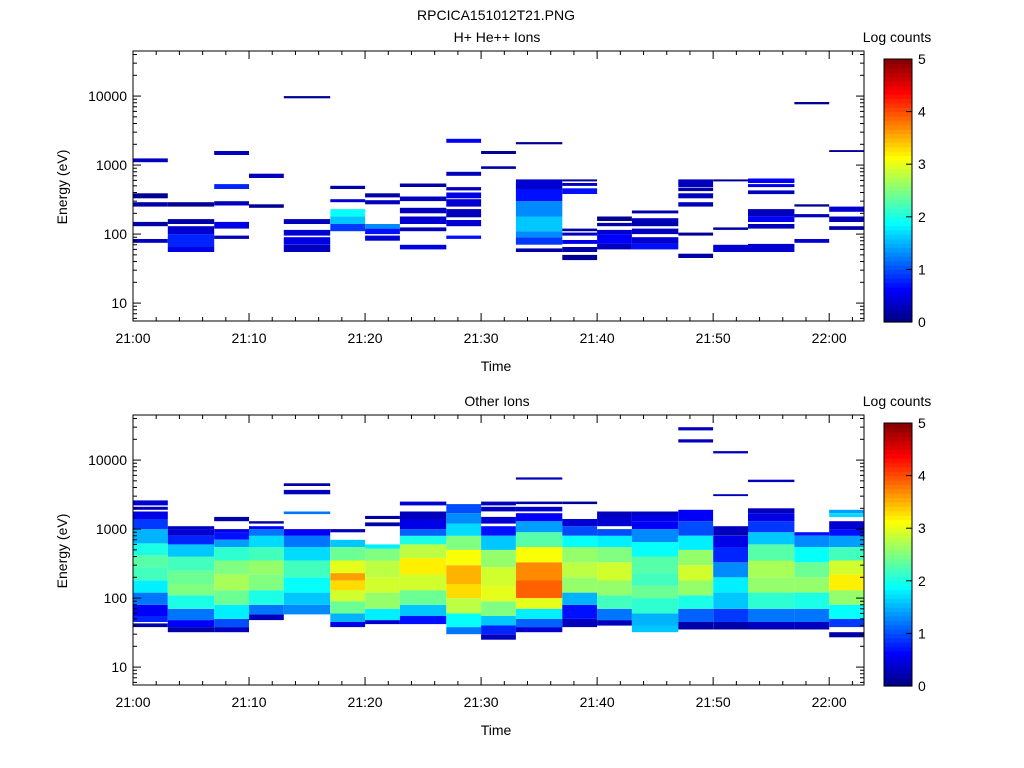 This screenshot has width=1024, height=768. I want to click on colorbar-frame, so click(898, 190).